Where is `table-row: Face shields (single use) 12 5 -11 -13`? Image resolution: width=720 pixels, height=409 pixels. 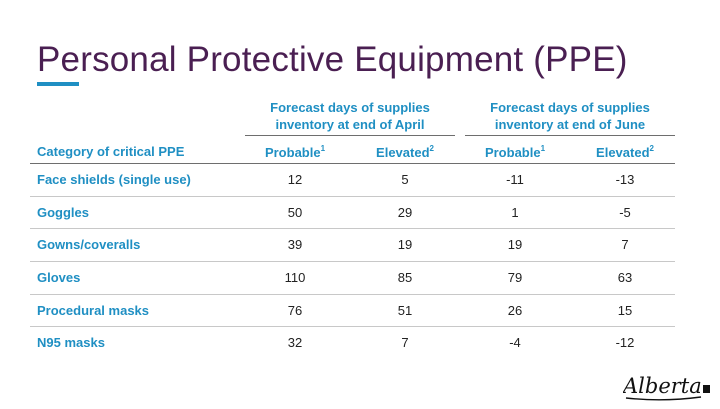 table-row: Face shields (single use) 12 5 -11 -13 is located at coordinates (352, 180).